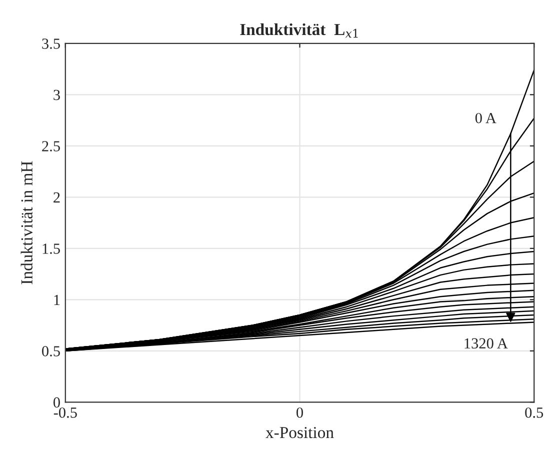 This screenshot has height=457, width=545. Describe the element at coordinates (51, 249) in the screenshot. I see `y-tick-label: 1.5` at that location.